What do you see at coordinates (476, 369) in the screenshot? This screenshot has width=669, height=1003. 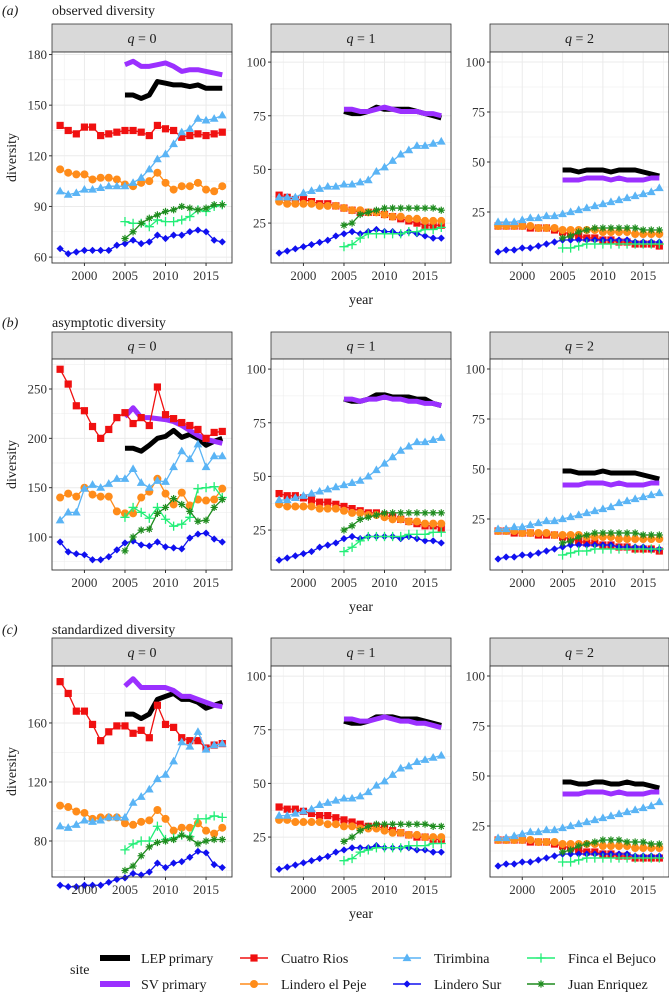 I see `y-tick-label: 100` at bounding box center [476, 369].